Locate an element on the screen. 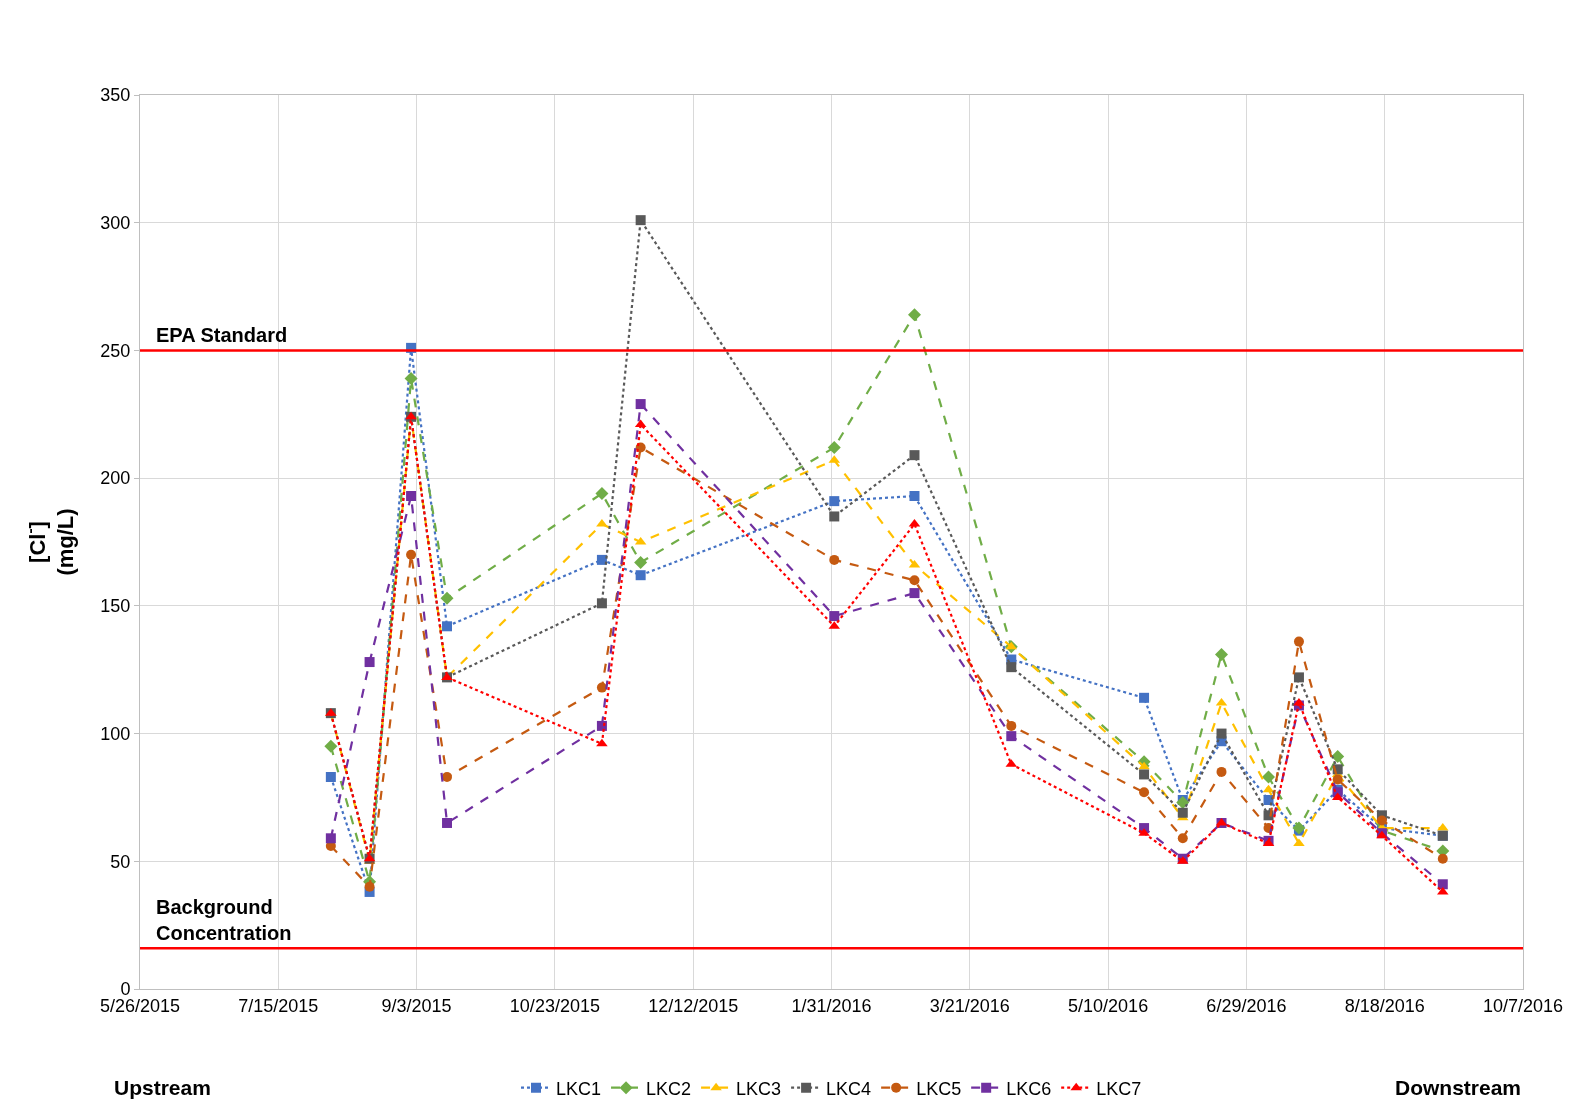 The height and width of the screenshot is (1119, 1583). x-tick-label: 5/10/2016 is located at coordinates (1108, 1005).